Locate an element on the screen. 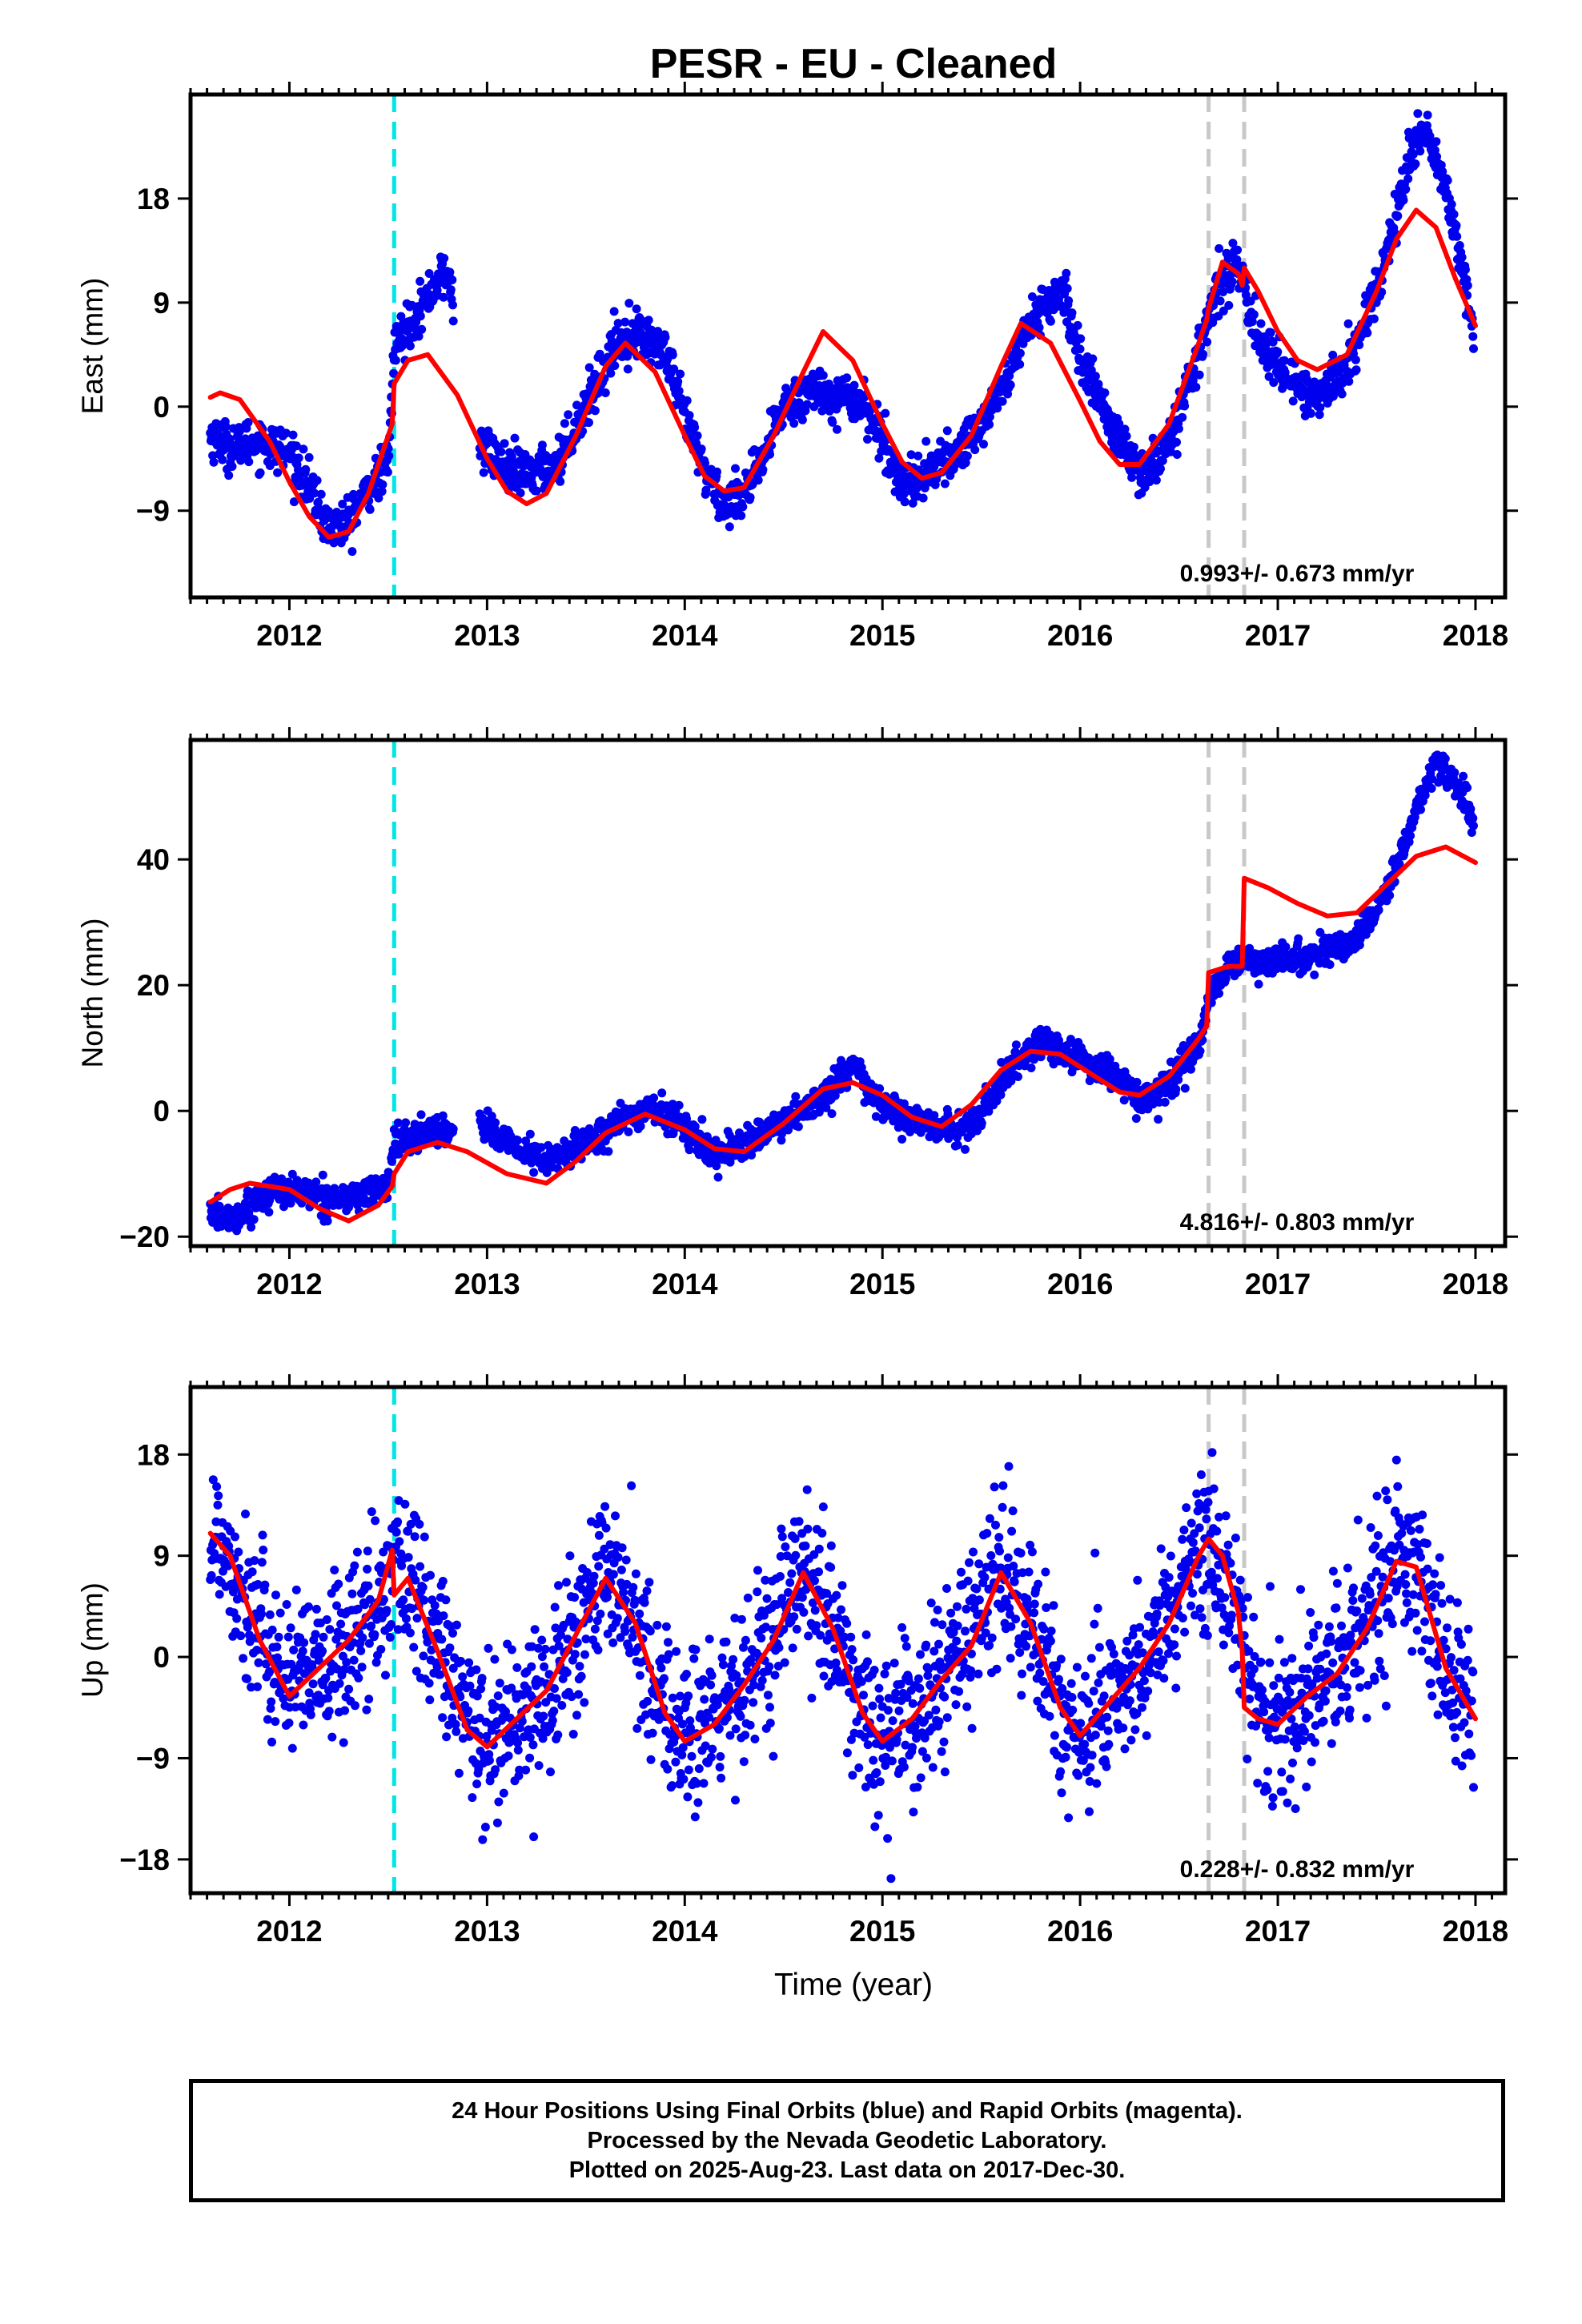  rate-annotation: 4.816+/- 0.803 mm/yr is located at coordinates (1298, 1222).